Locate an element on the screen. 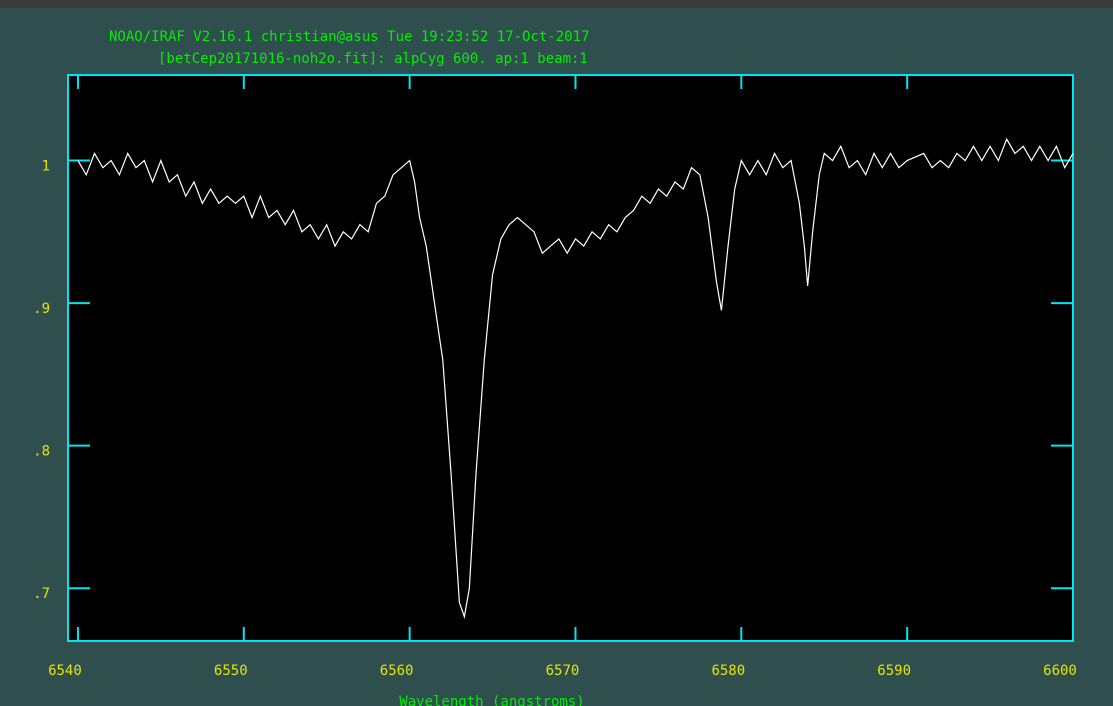  y-tick-label: .9 is located at coordinates (41, 309).